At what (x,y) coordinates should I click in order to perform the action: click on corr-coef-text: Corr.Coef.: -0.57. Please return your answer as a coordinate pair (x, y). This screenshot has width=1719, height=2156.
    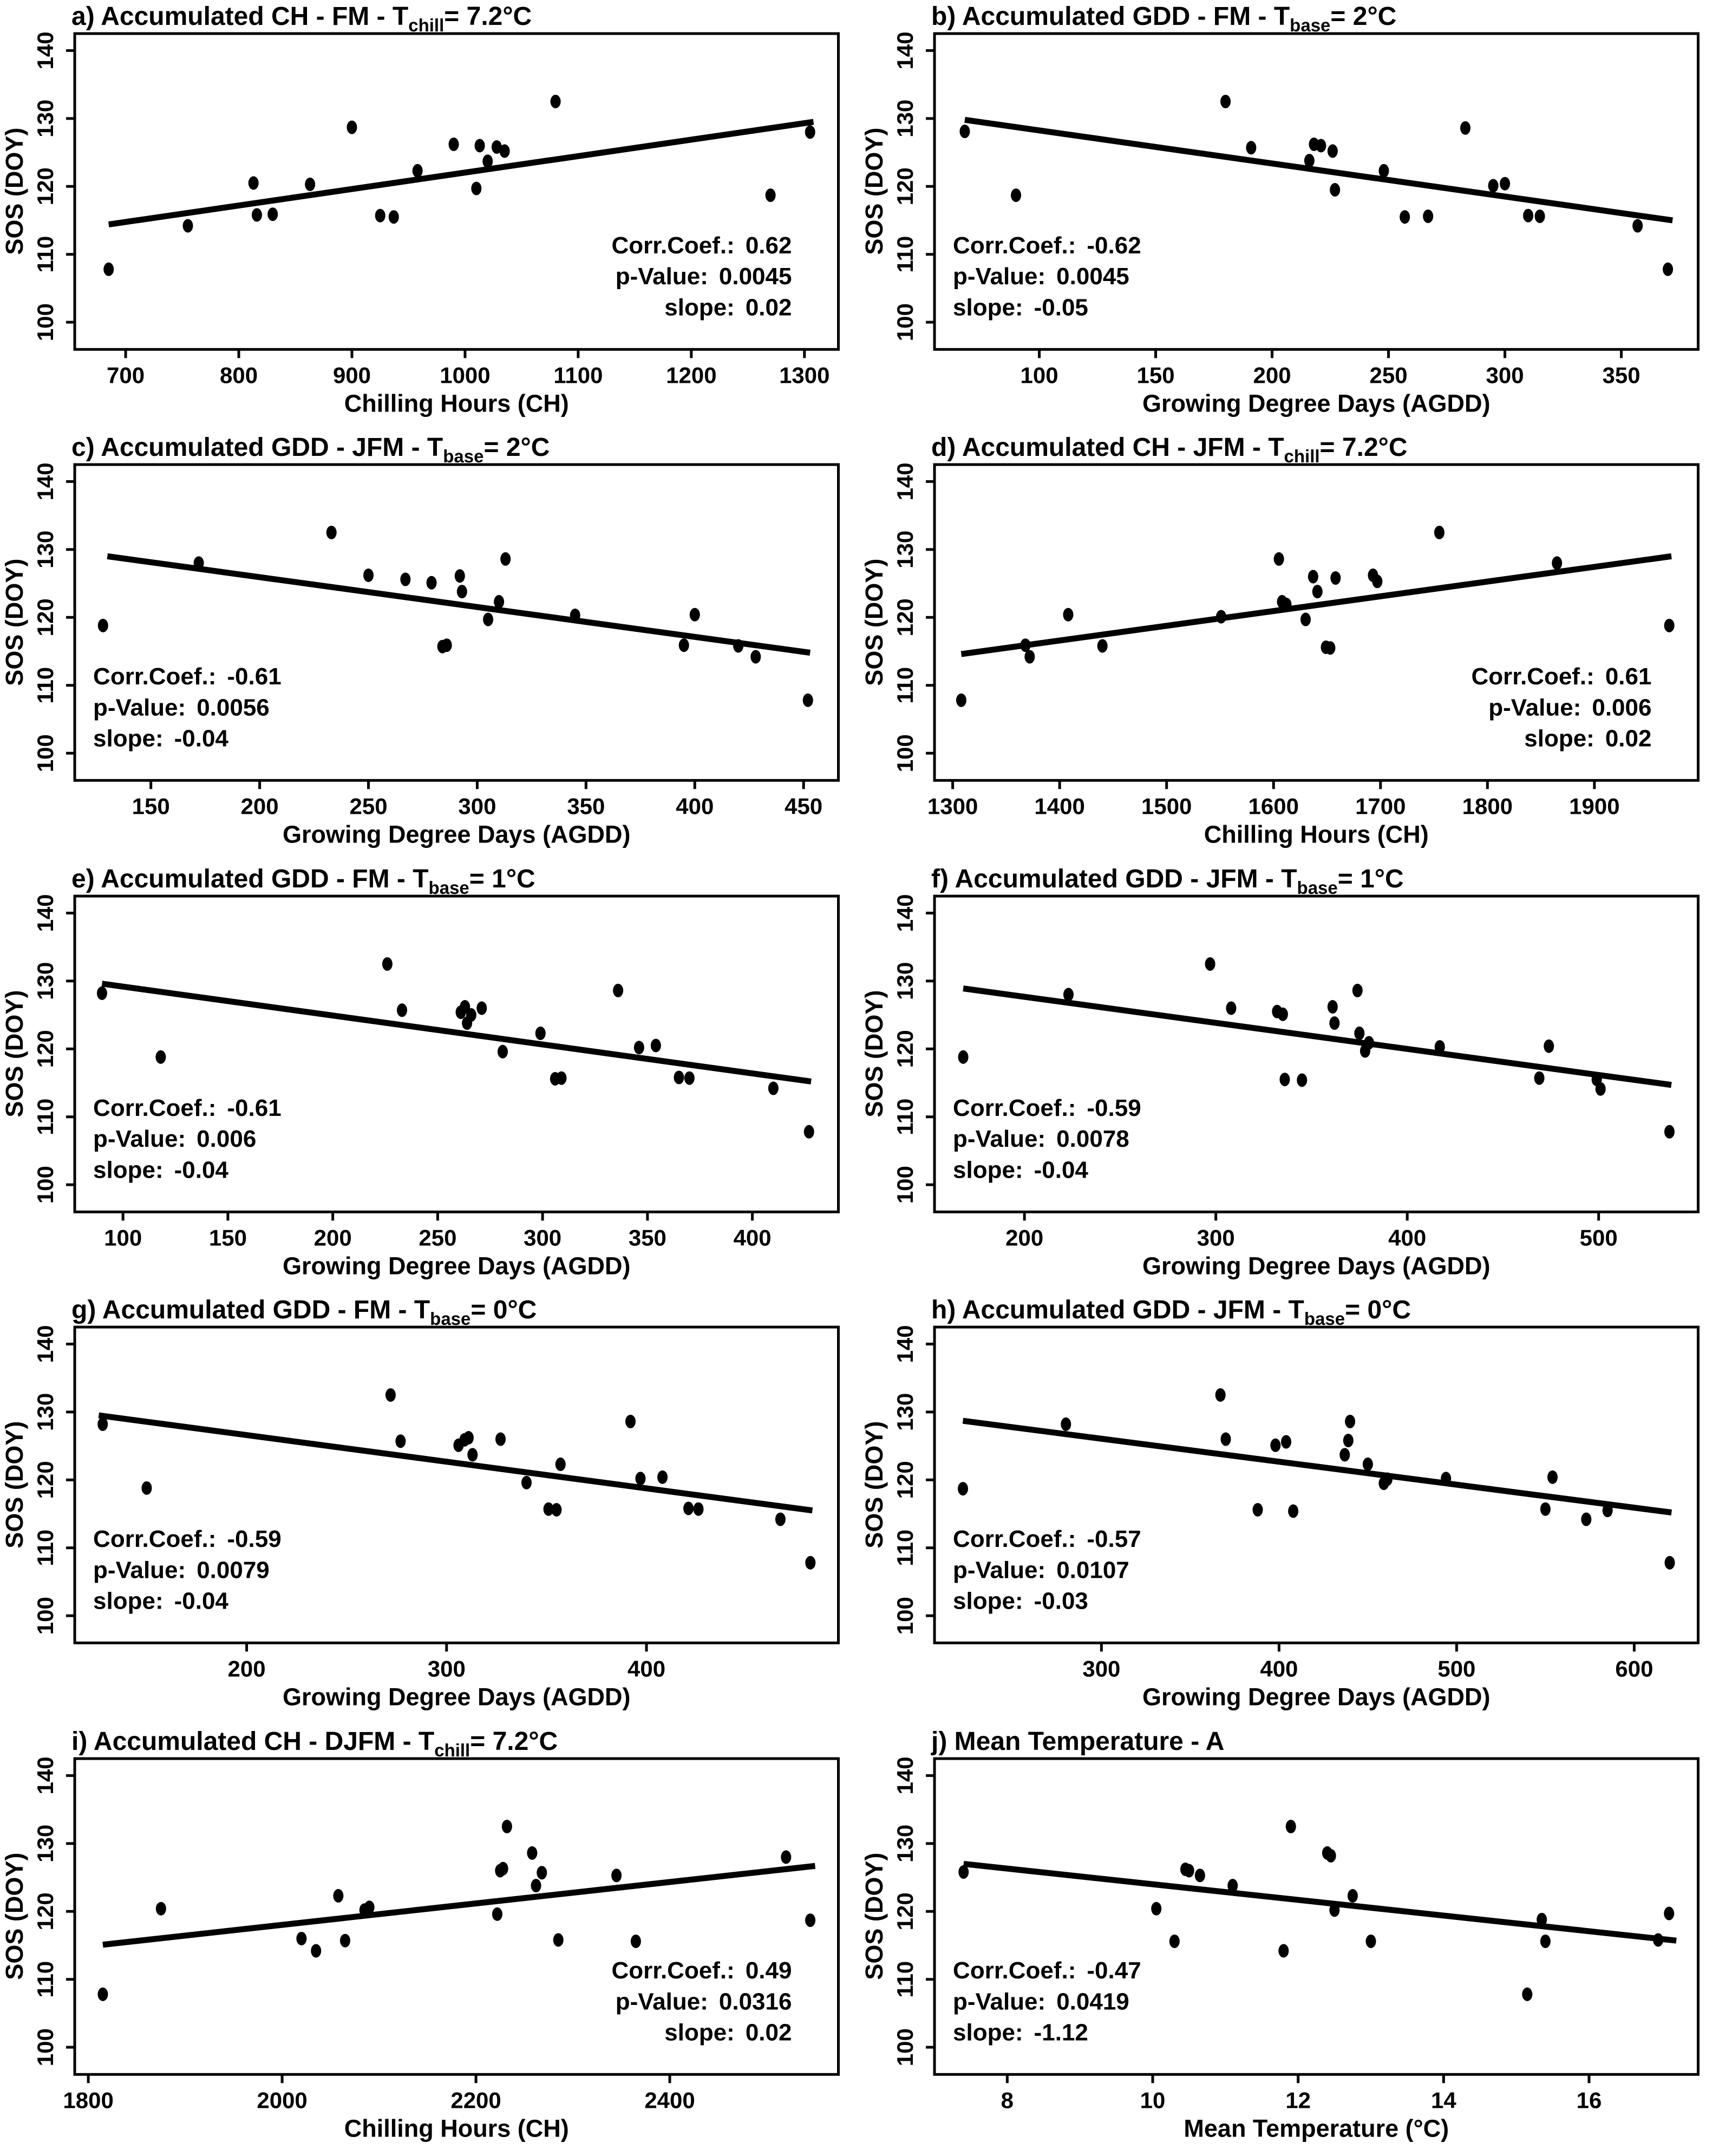
    Looking at the image, I should click on (1047, 1539).